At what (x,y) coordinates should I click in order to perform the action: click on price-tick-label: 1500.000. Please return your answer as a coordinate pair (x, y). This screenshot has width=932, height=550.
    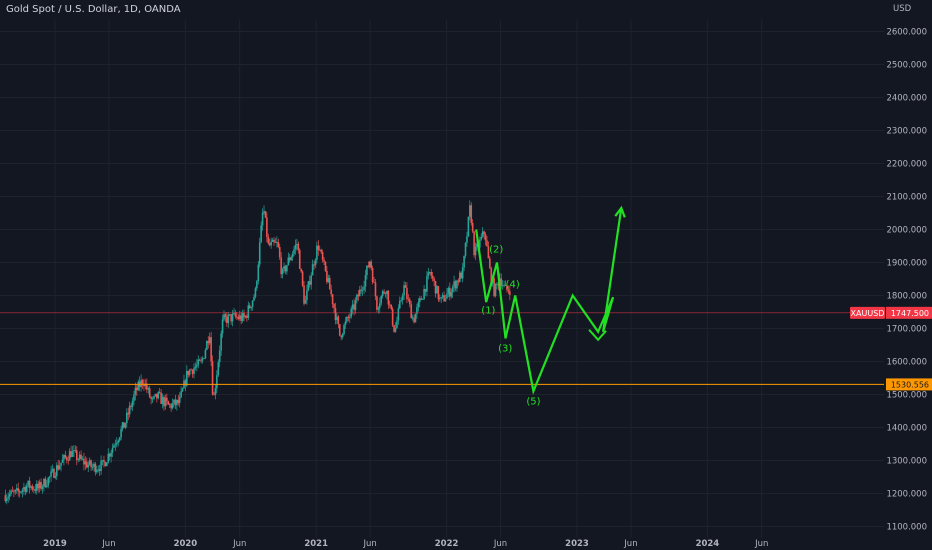
    Looking at the image, I should click on (906, 396).